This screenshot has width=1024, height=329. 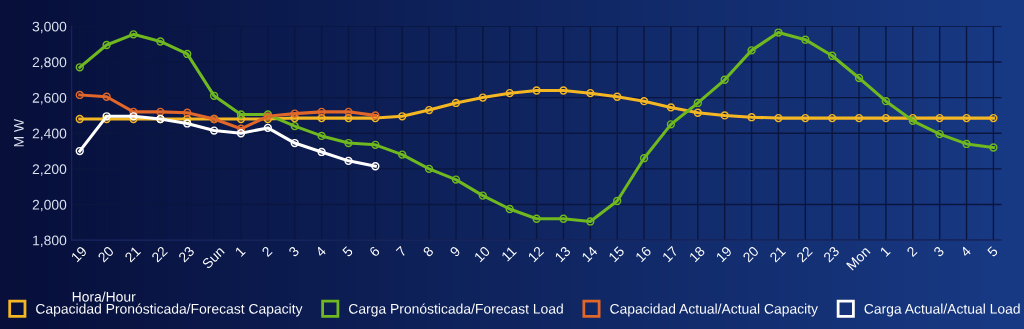 I want to click on x-tick-label: Mon, so click(x=858, y=258).